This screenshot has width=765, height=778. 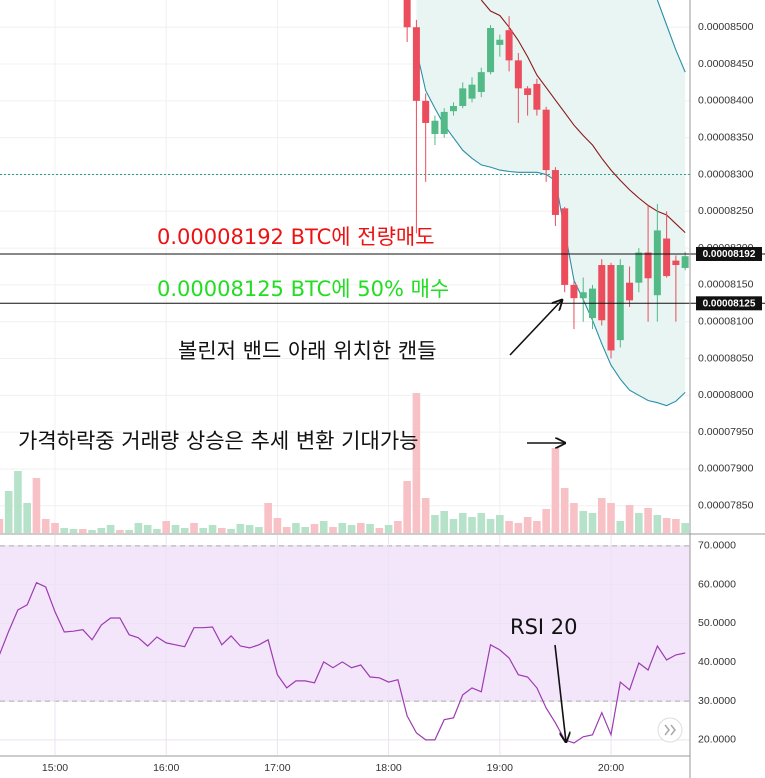 What do you see at coordinates (611, 768) in the screenshot?
I see `x-tick-label: 20:00` at bounding box center [611, 768].